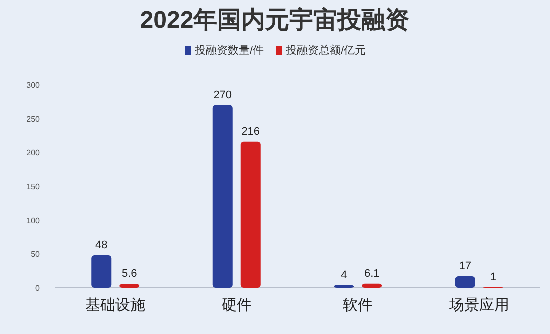 The width and height of the screenshot is (550, 334). Describe the element at coordinates (275, 20) in the screenshot. I see `chart-title: 2022年国内元宇宙投融资` at that location.